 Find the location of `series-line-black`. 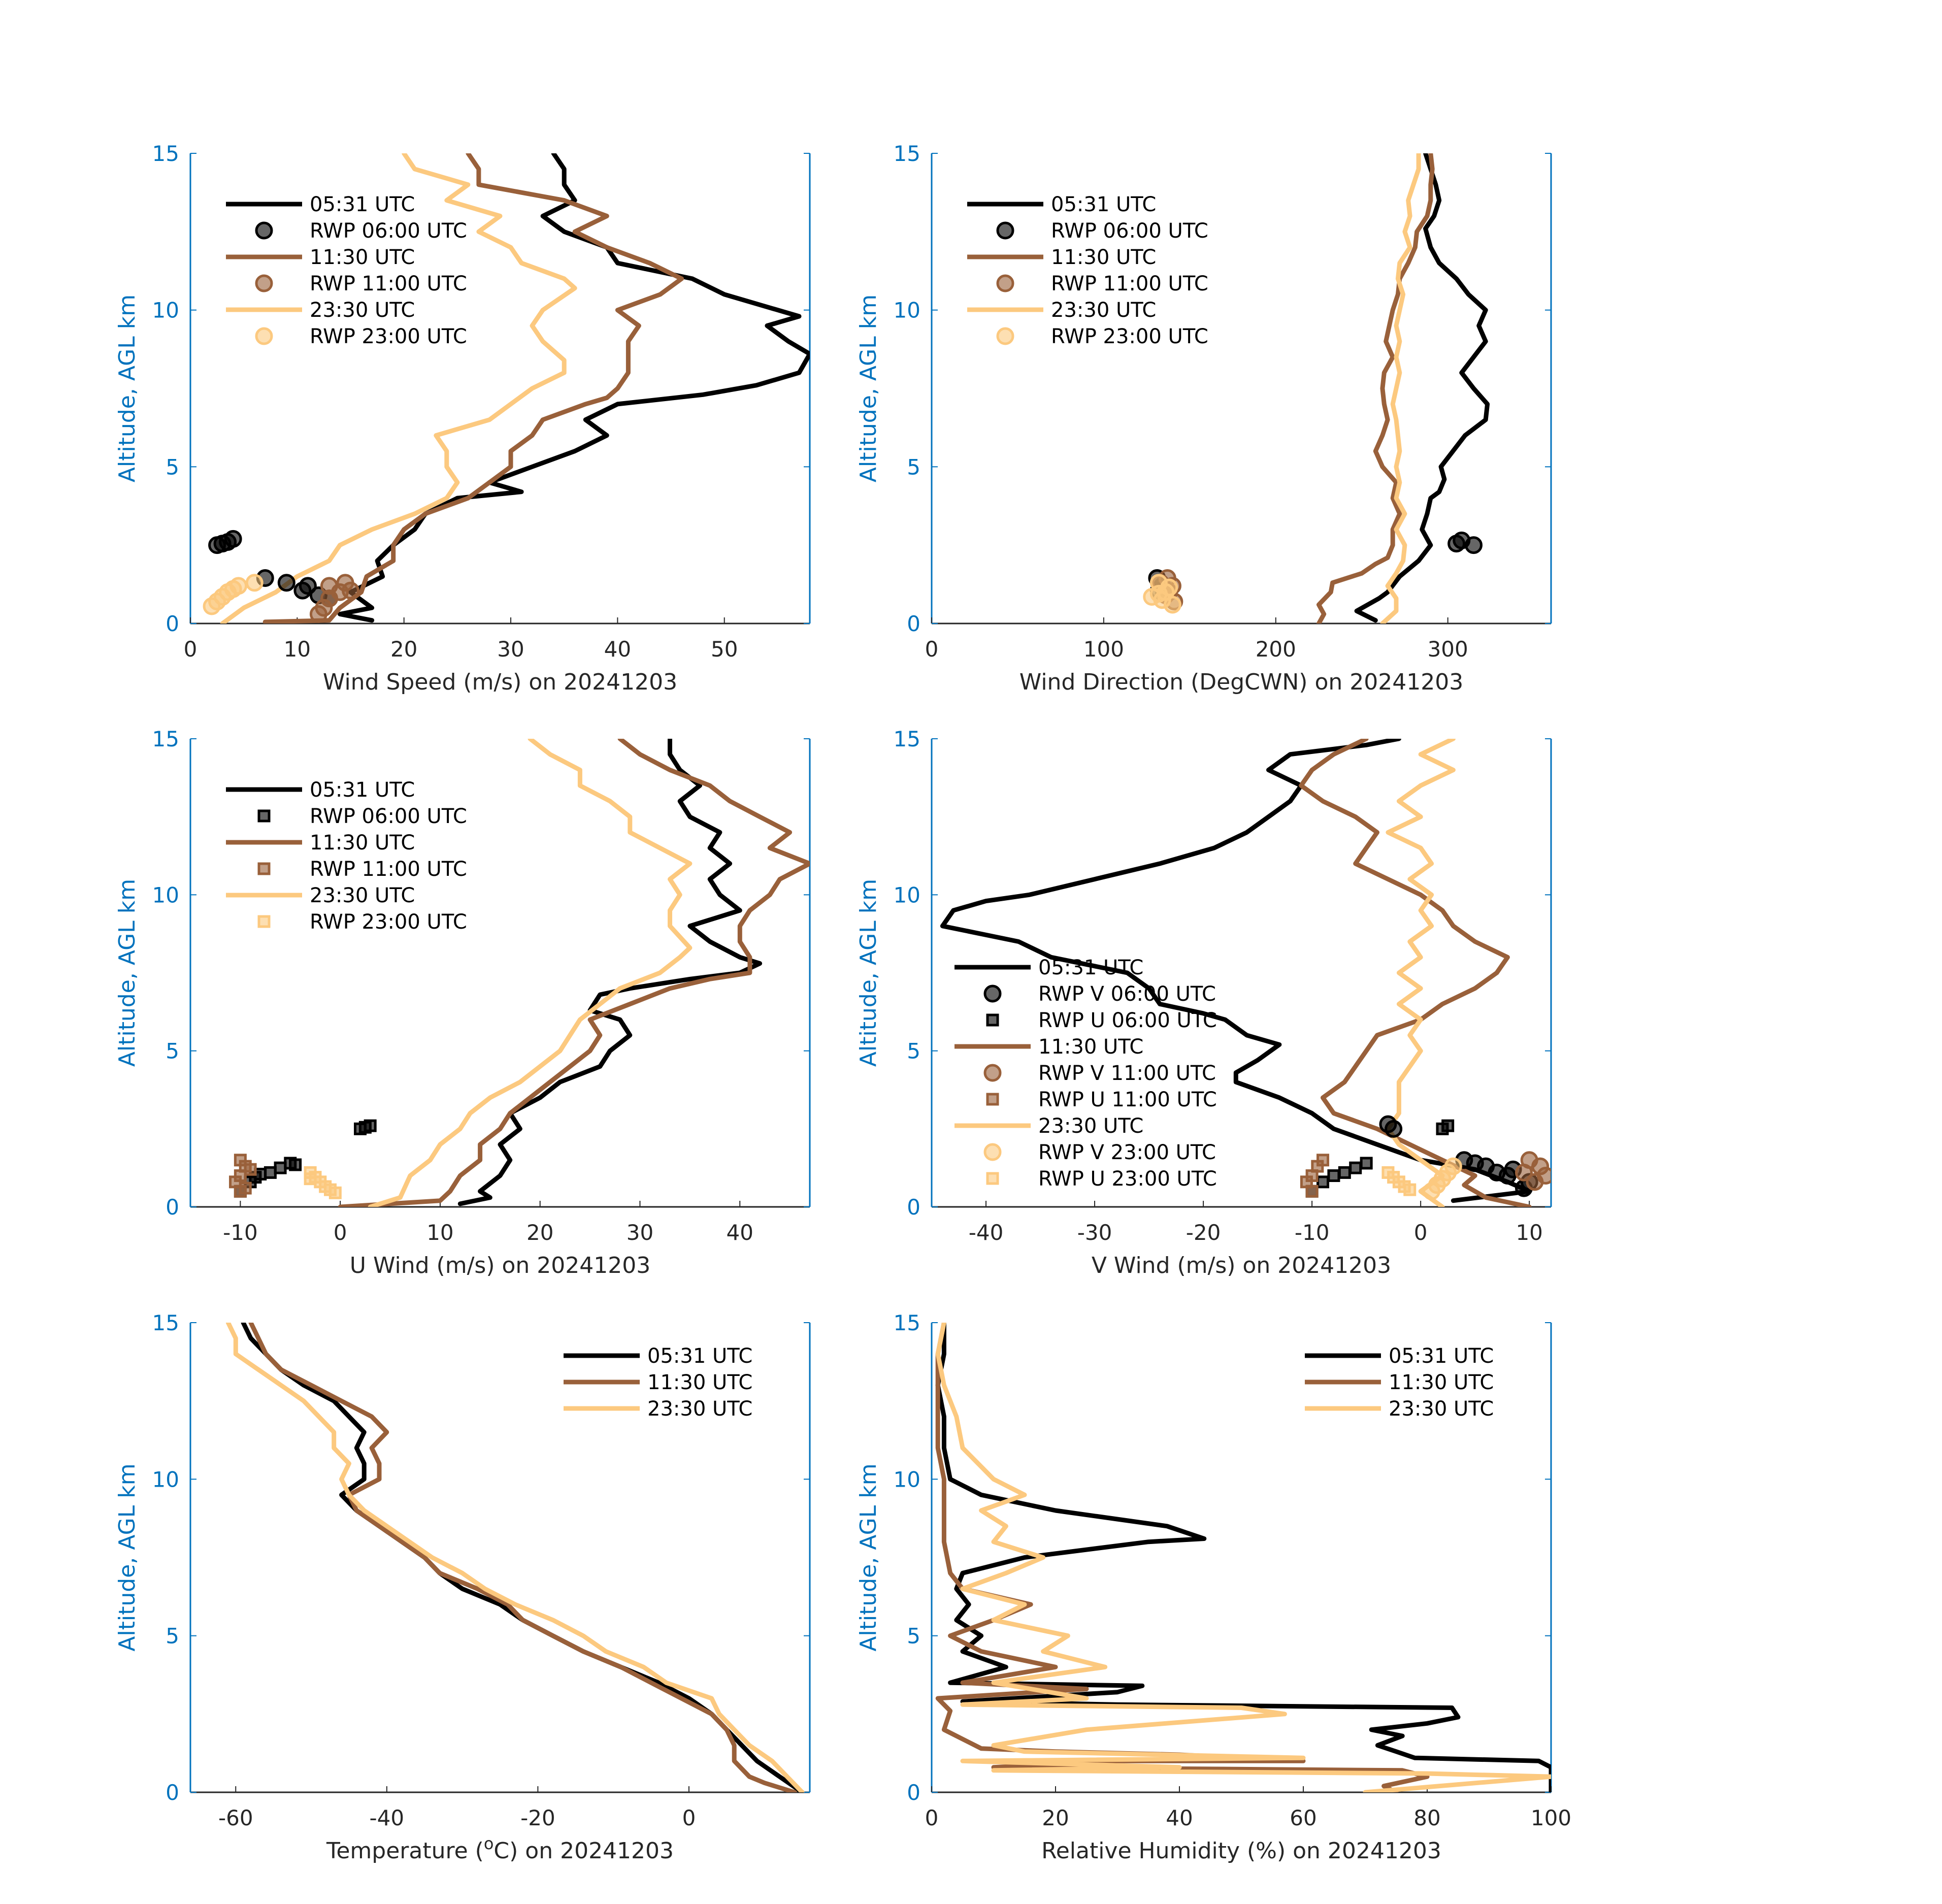

series-line-black is located at coordinates (1236, 971).